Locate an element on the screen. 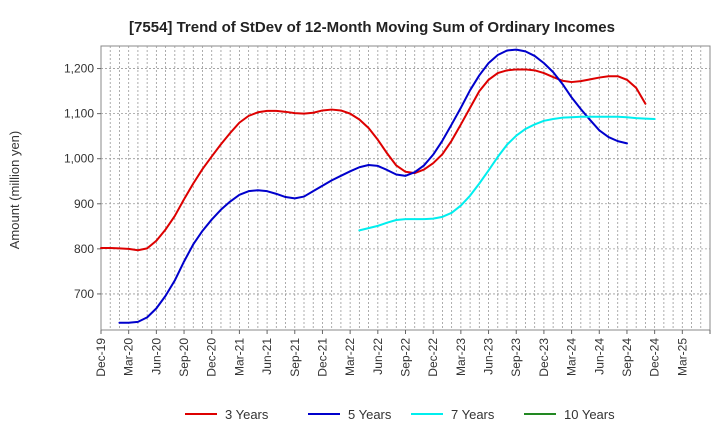 Image resolution: width=720 pixels, height=445 pixels. x-tick-label: Dec-19 is located at coordinates (101, 357).